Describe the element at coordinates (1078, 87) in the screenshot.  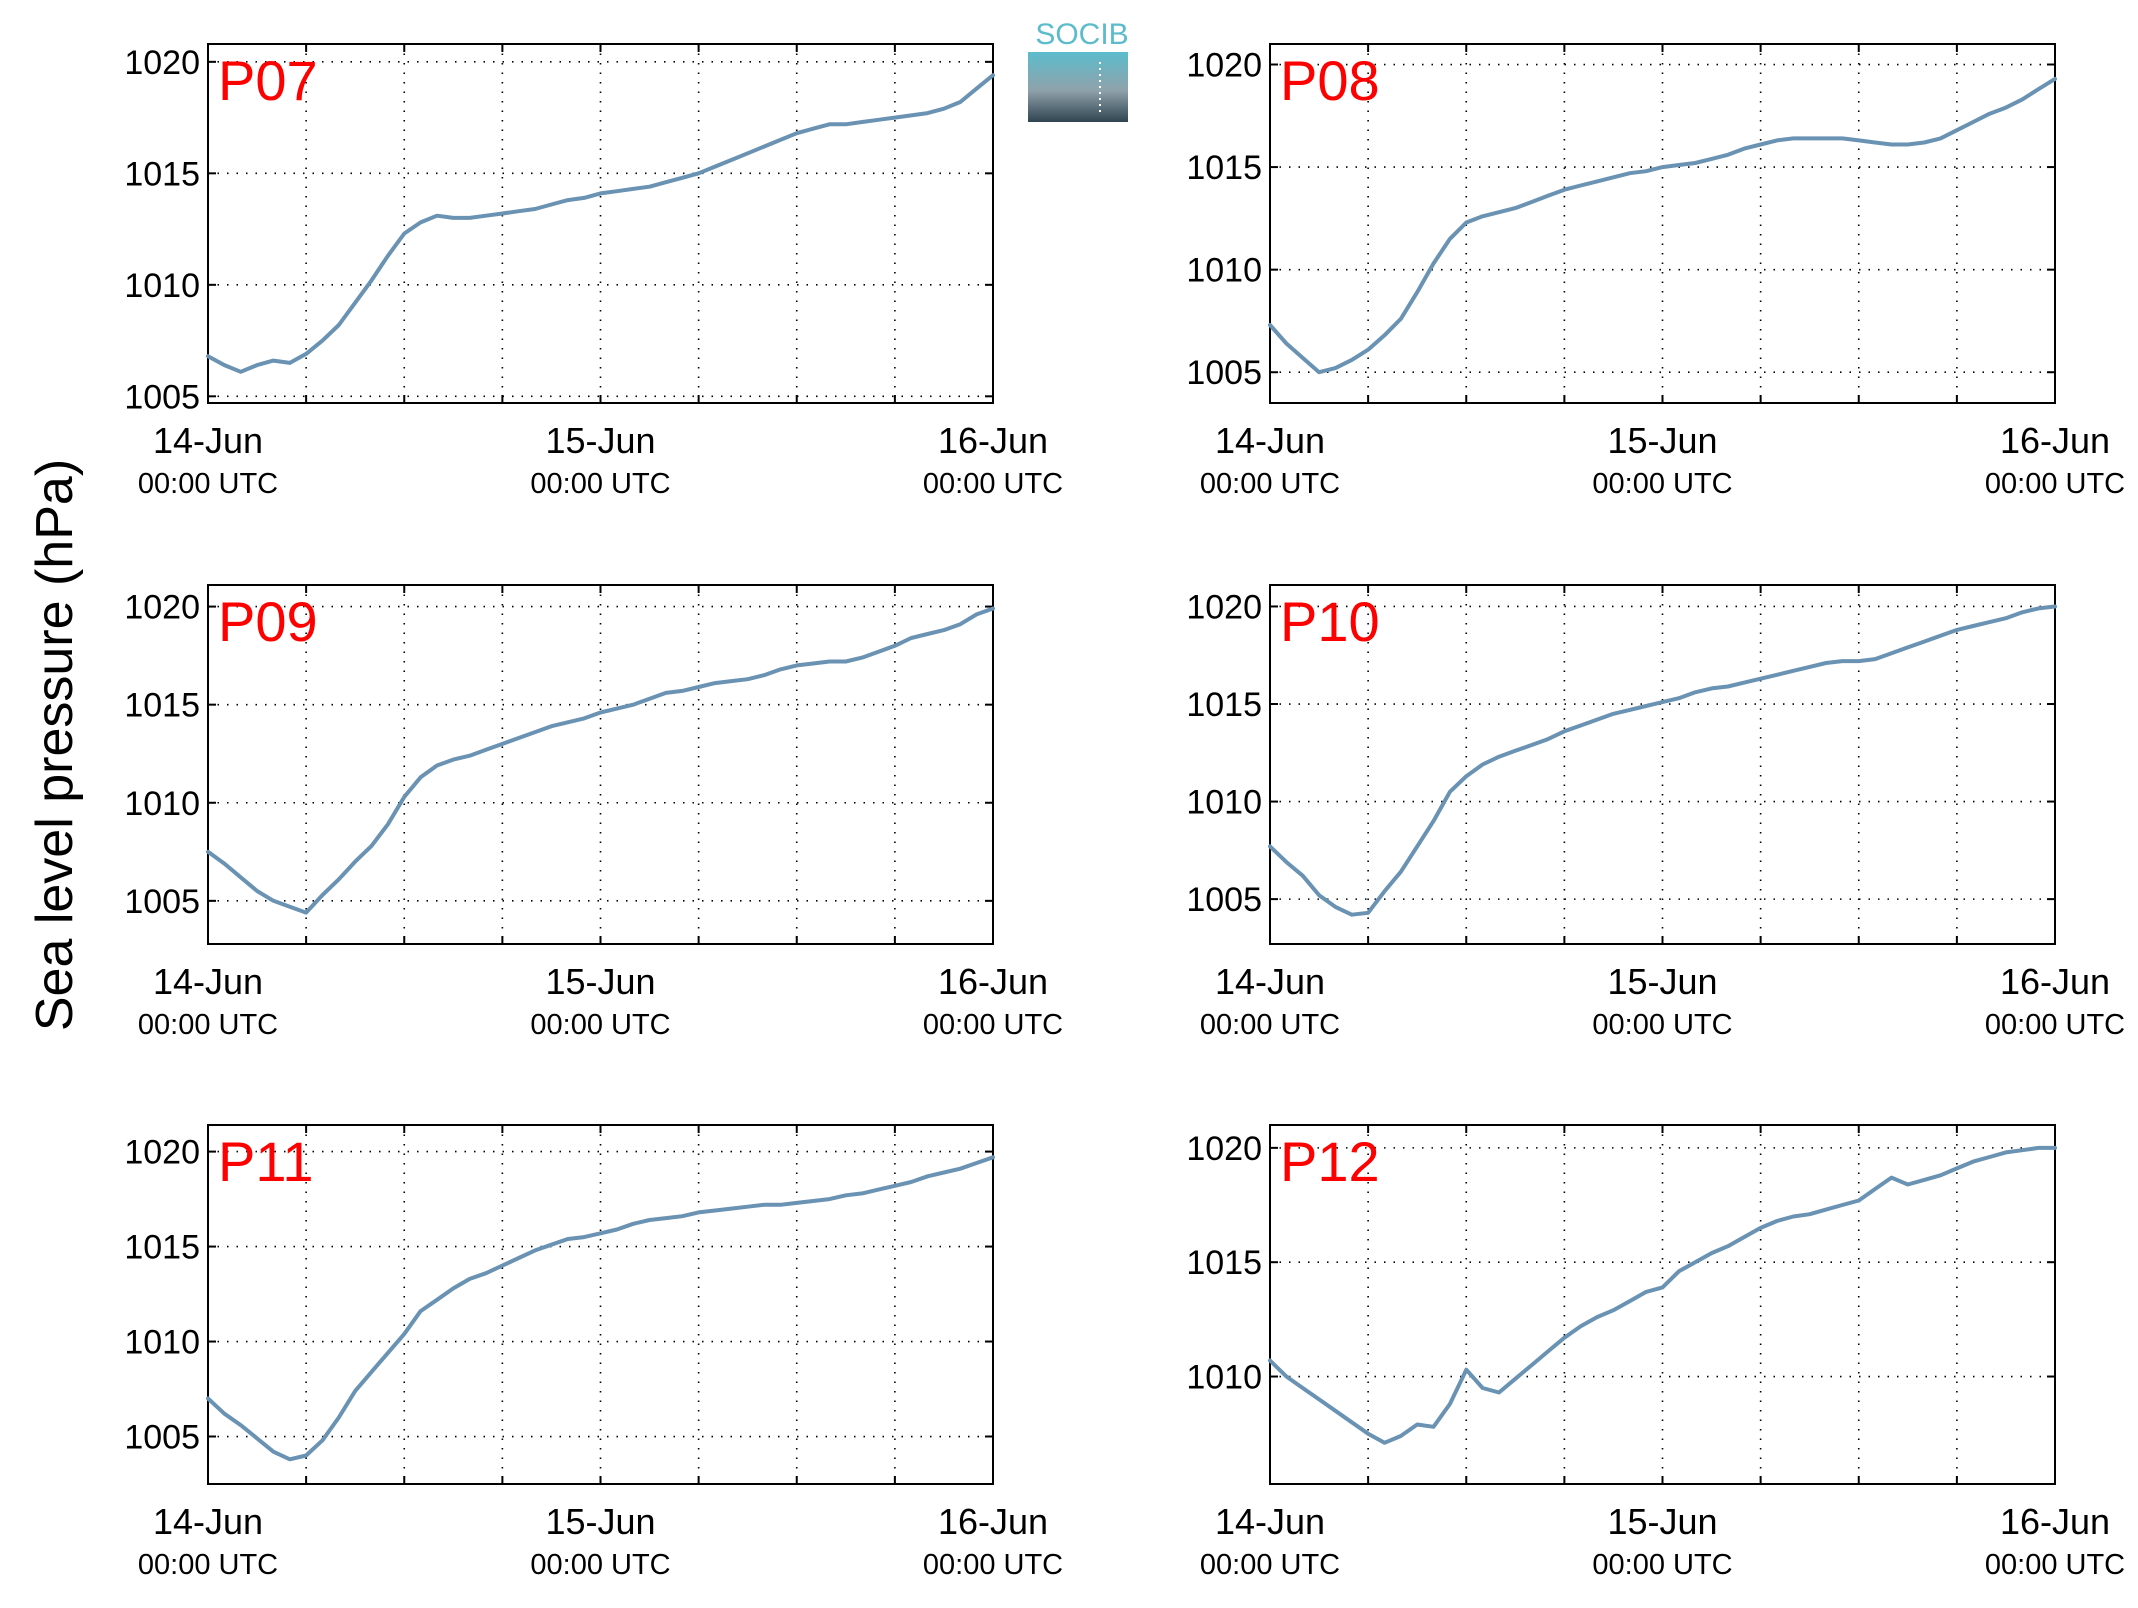
I see `logo-mark` at that location.